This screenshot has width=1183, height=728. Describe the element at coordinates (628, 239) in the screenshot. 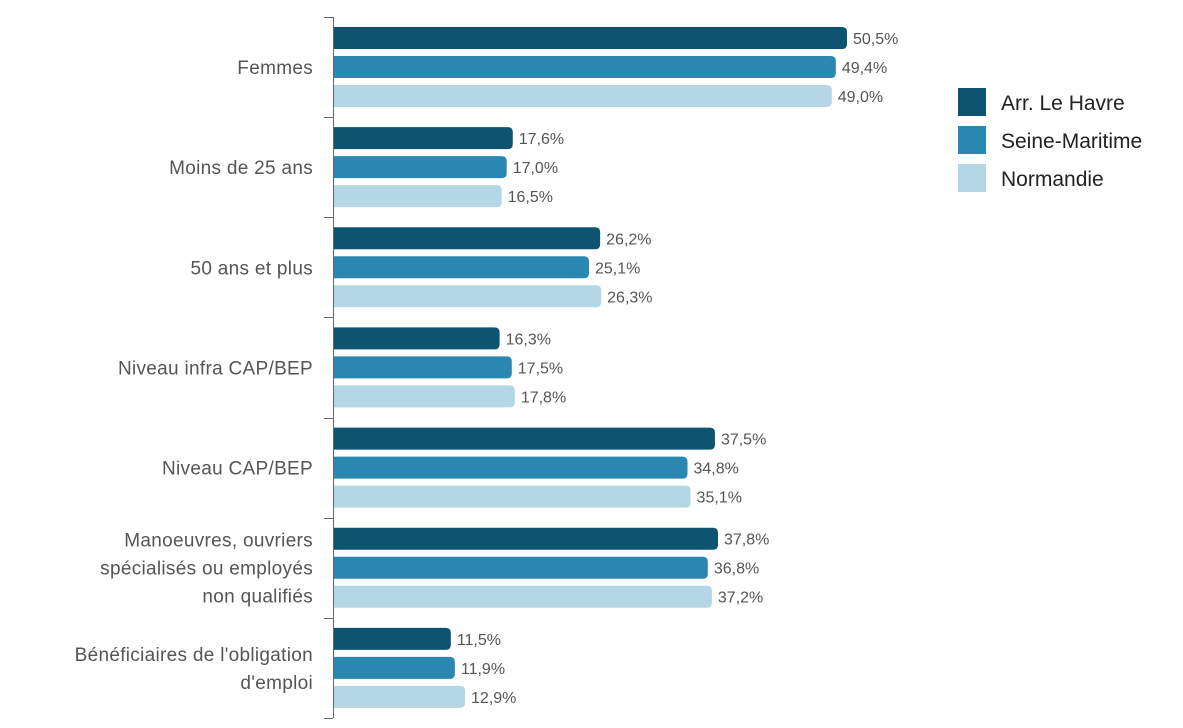

I see `data-label: 26,2%` at that location.